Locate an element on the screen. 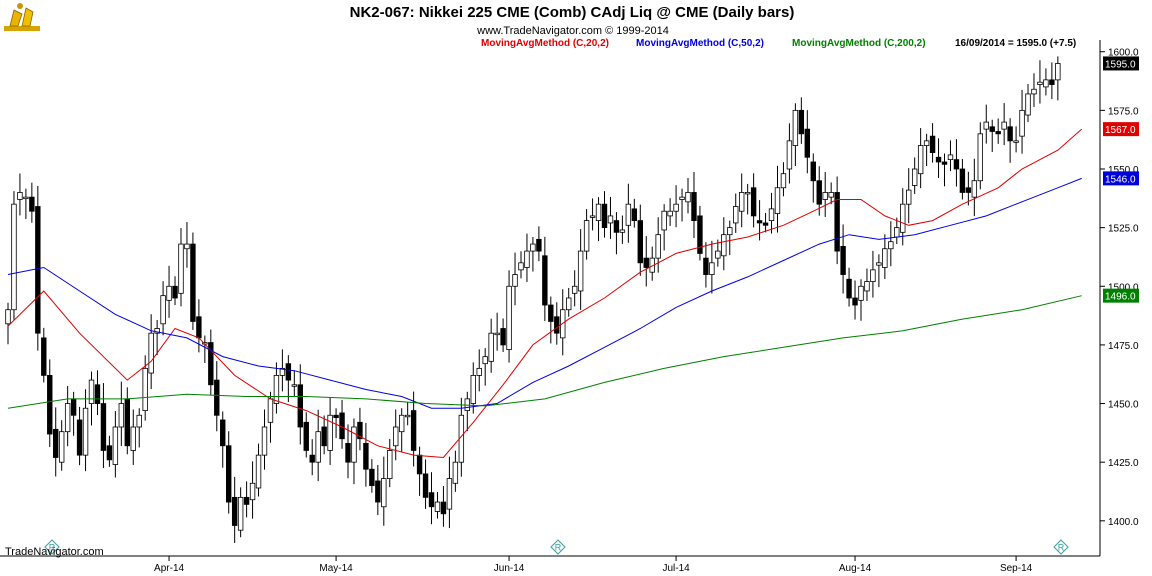 The width and height of the screenshot is (1152, 576). x-tick-label: Aug-14 is located at coordinates (855, 568).